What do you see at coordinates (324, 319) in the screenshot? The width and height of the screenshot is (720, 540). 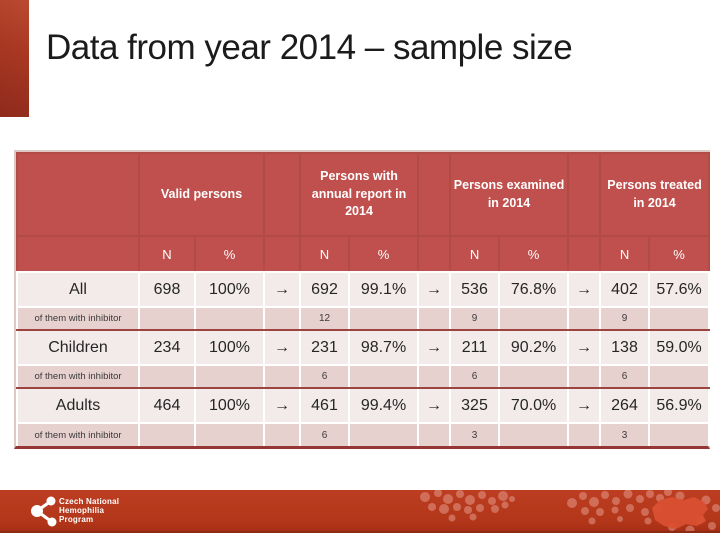 I see `cell-inhibitor-n: 12` at bounding box center [324, 319].